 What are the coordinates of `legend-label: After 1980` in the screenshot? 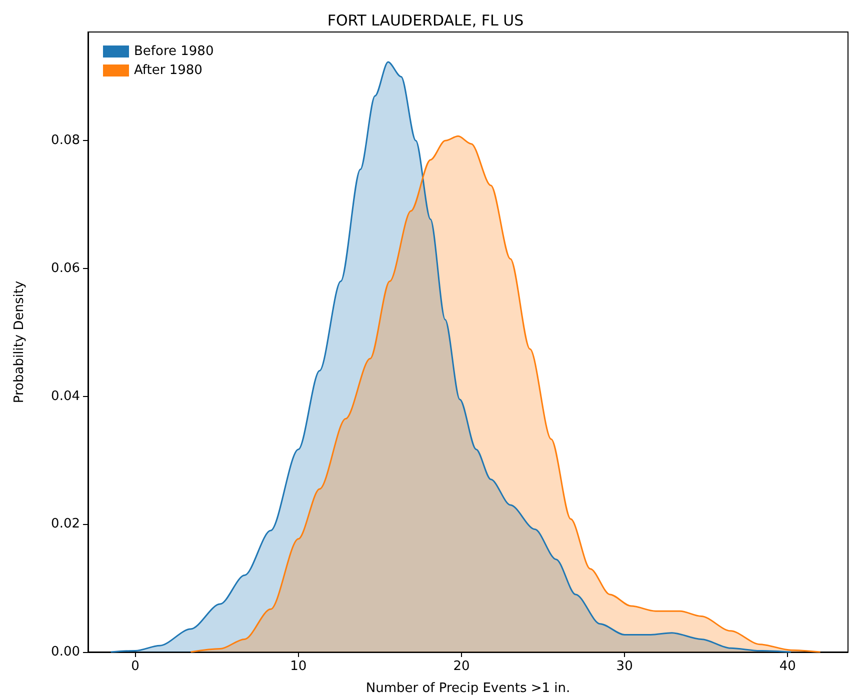 It's located at (168, 70).